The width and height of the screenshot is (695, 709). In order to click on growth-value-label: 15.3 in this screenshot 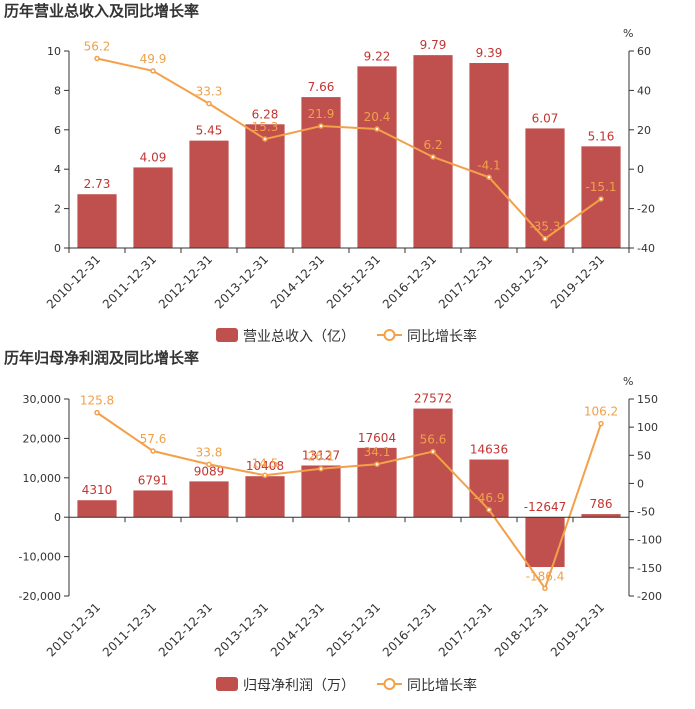, I will do `click(265, 127)`.